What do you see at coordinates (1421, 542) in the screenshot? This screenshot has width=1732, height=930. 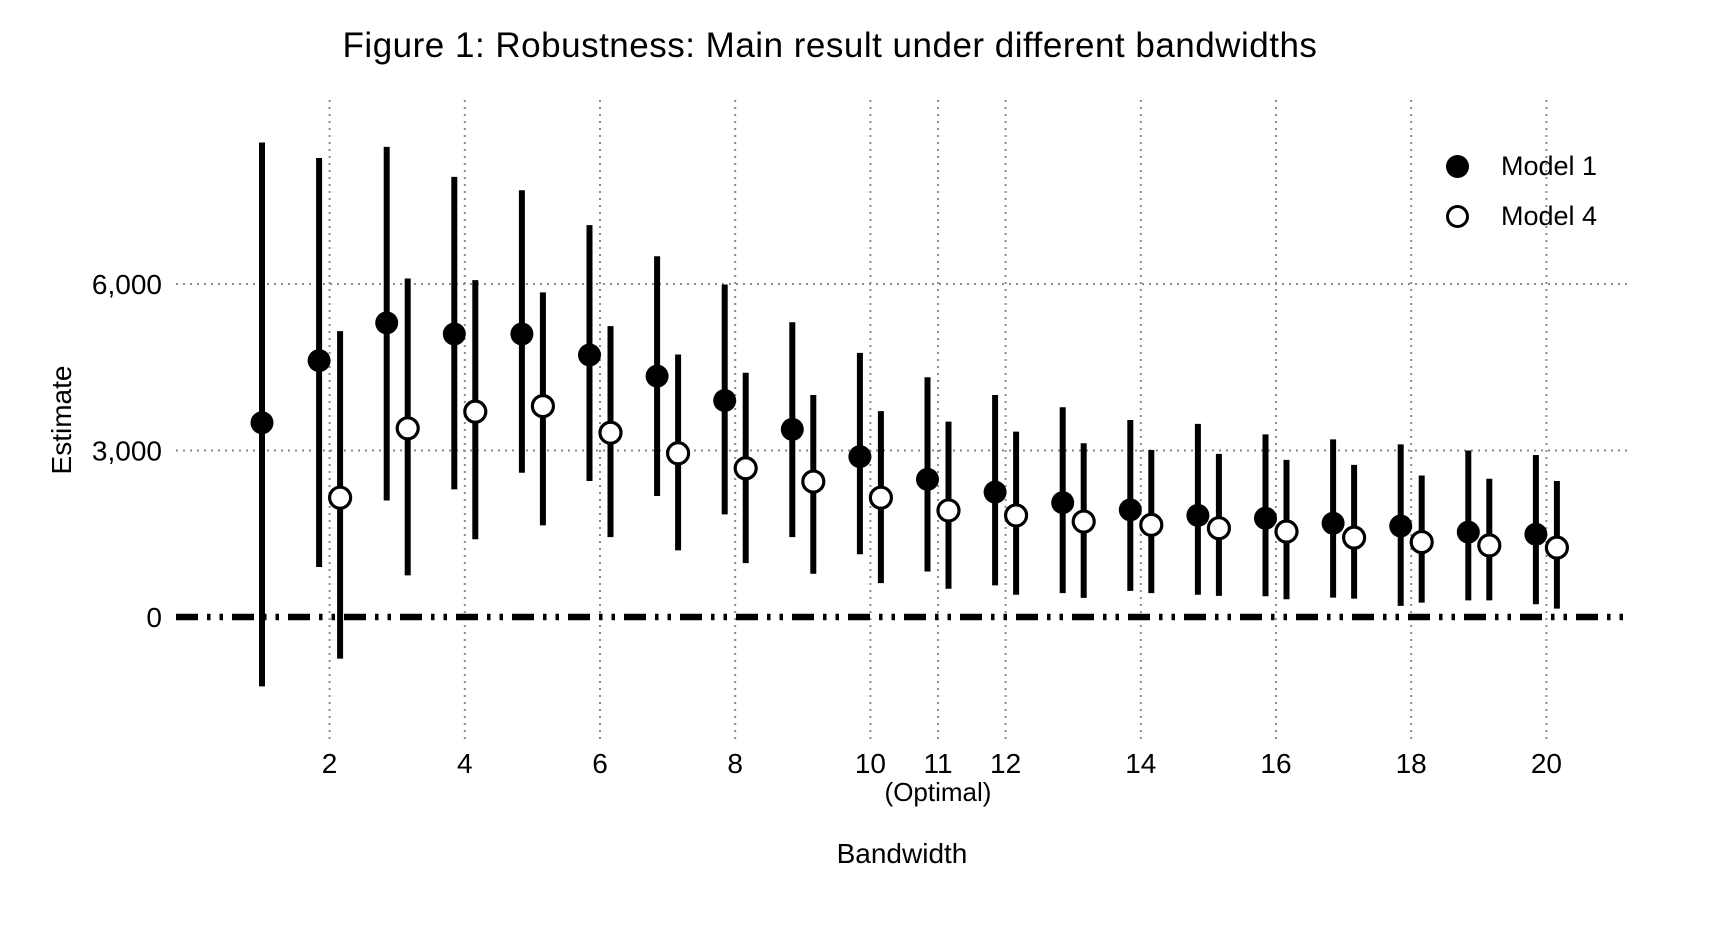 I see `point-model4-bw18` at bounding box center [1421, 542].